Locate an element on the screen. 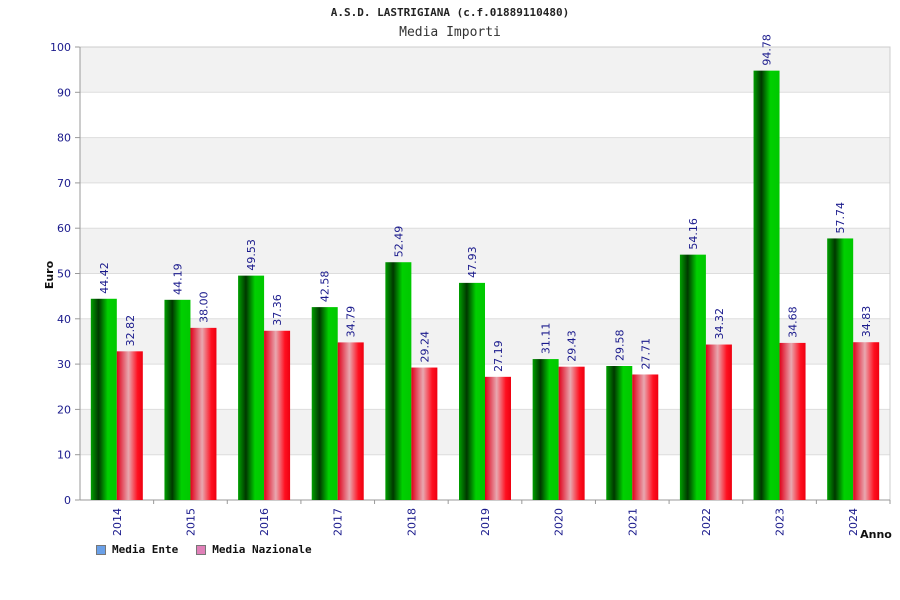  x-tick-label: 2024 is located at coordinates (853, 522).